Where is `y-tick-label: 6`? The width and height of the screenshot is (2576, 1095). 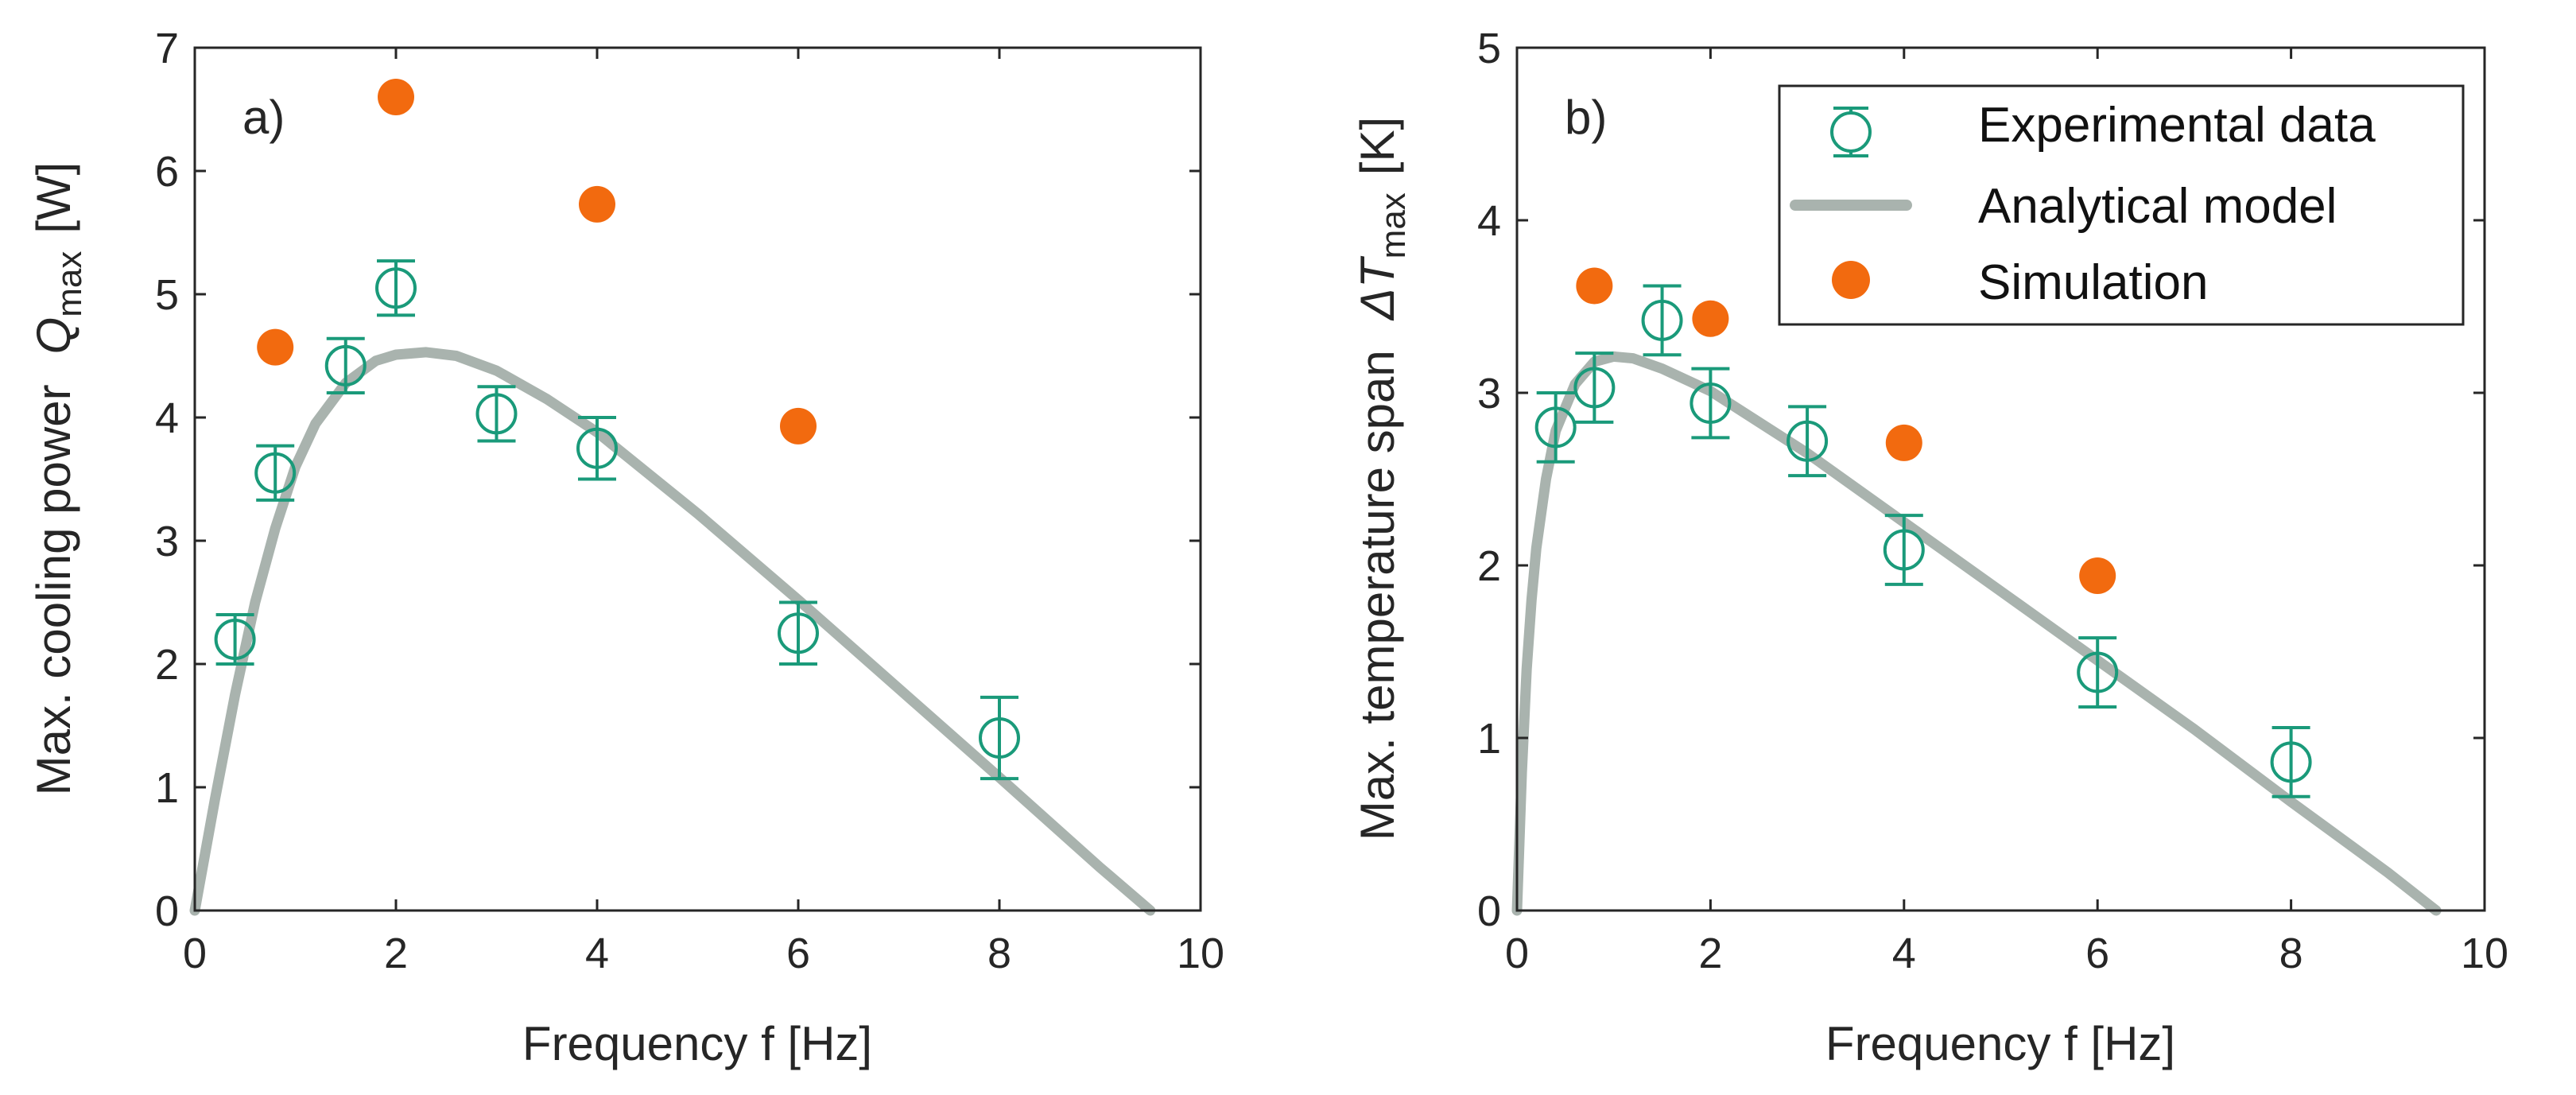
y-tick-label: 6 is located at coordinates (167, 172).